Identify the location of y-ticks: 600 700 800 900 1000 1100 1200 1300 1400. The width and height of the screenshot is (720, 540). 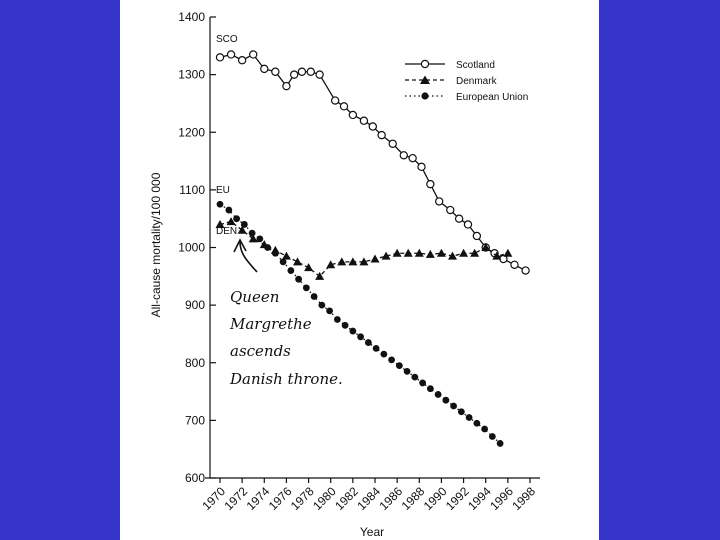
(197, 247).